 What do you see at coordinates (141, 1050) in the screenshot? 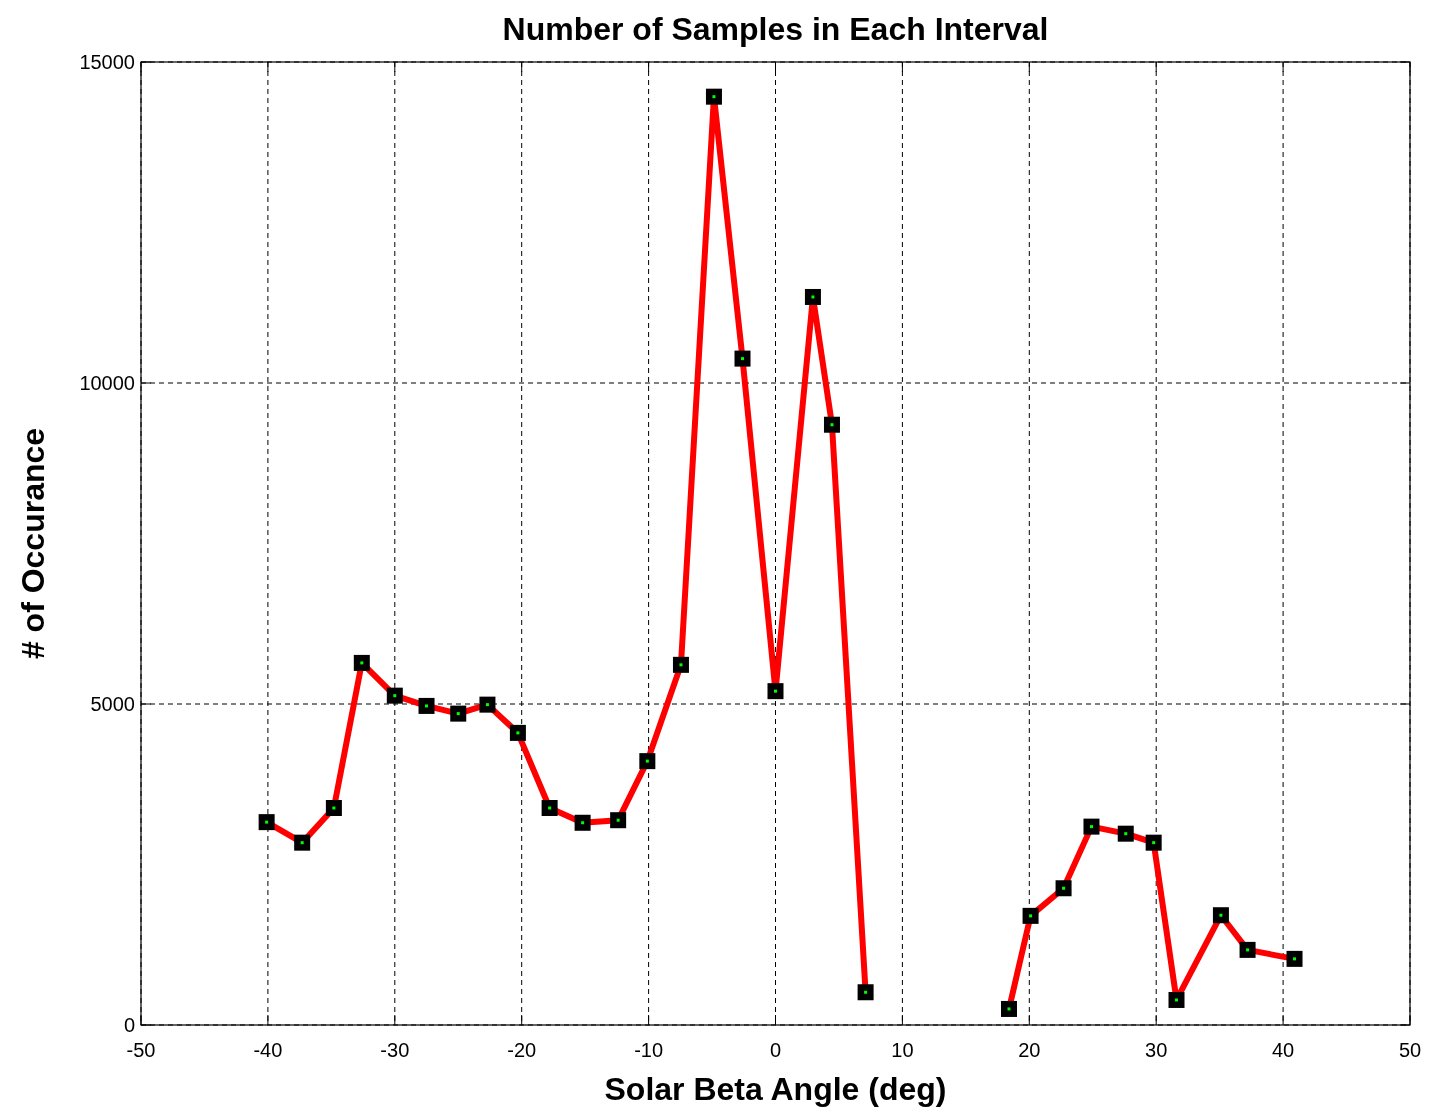
I see `x-tick-label: -50` at bounding box center [141, 1050].